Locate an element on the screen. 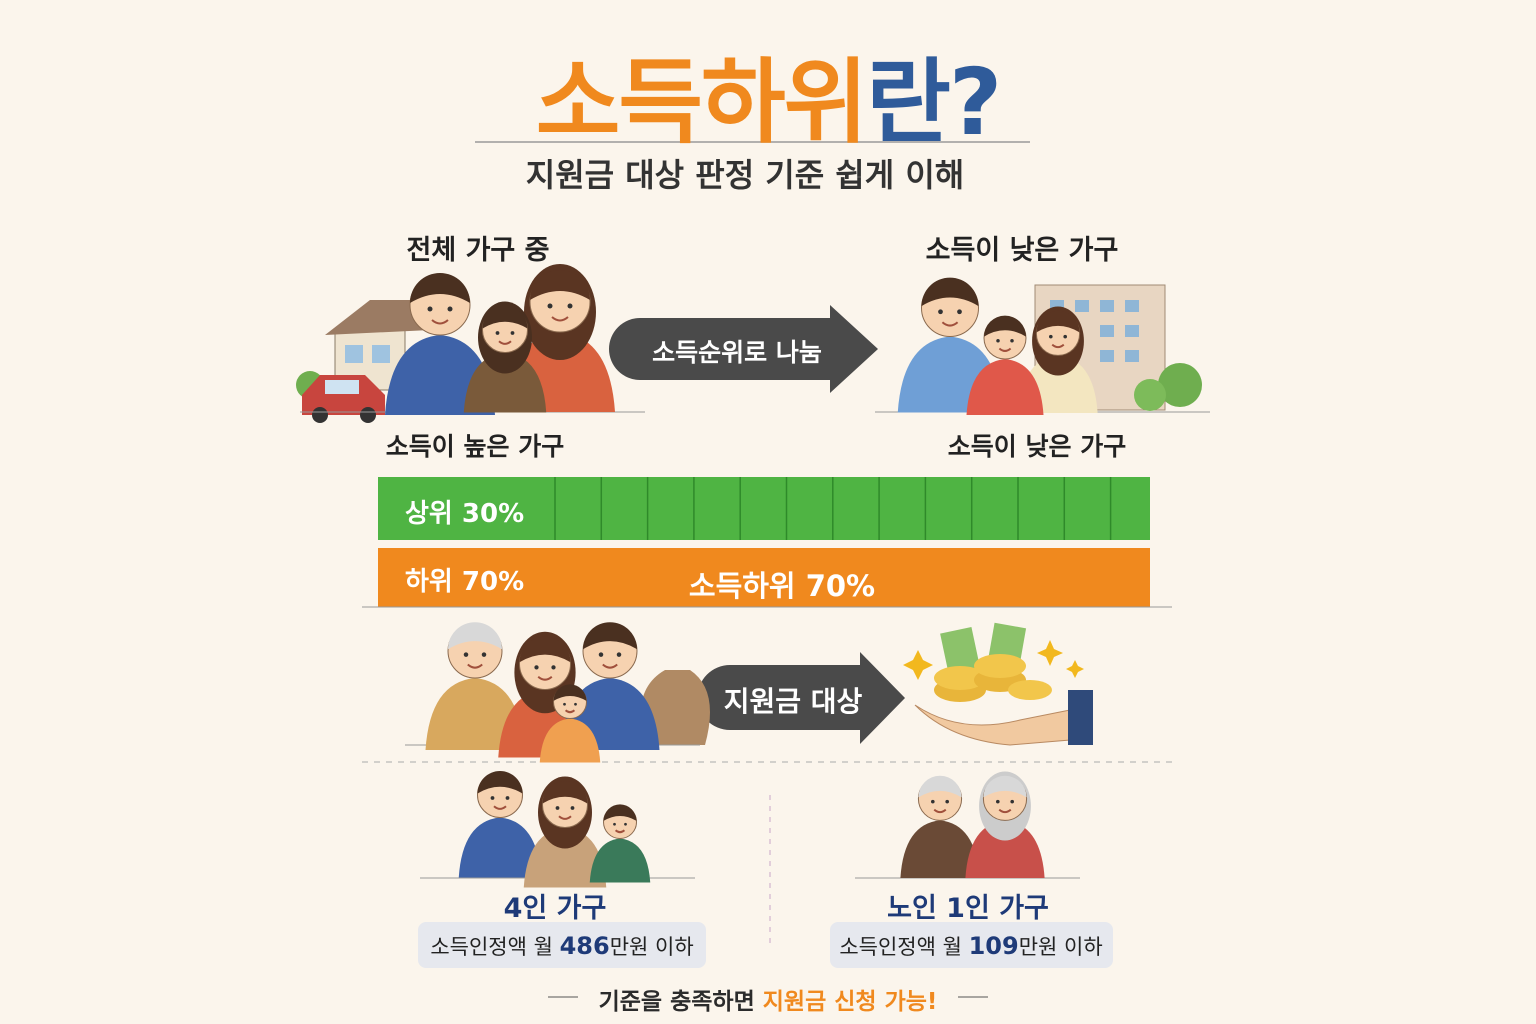  car is located at coordinates (343, 399).